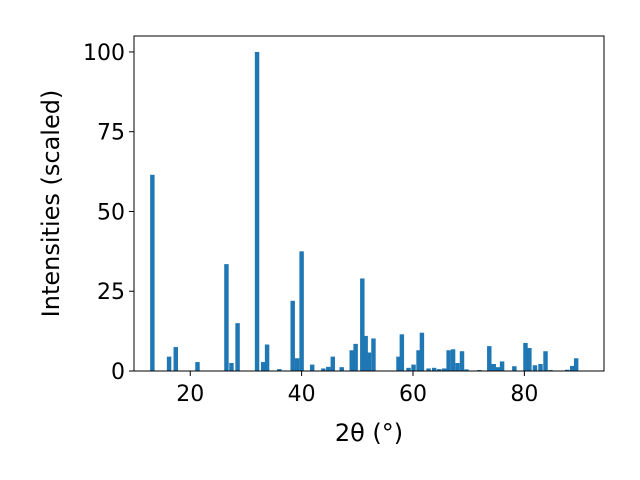 The image size is (640, 480). Describe the element at coordinates (111, 133) in the screenshot. I see `y-tick-label: 75` at that location.